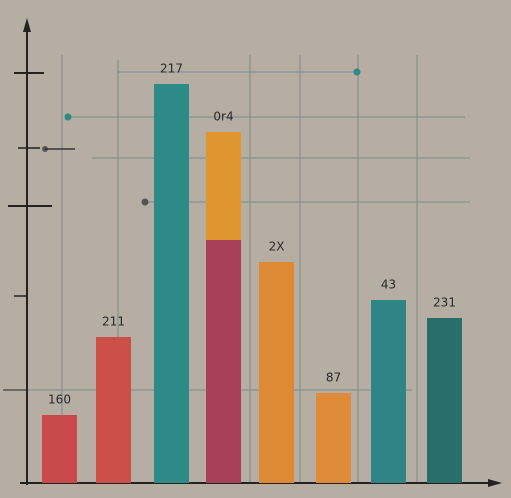 The image size is (511, 498). Describe the element at coordinates (171, 69) in the screenshot. I see `bar-annotation: 217` at that location.